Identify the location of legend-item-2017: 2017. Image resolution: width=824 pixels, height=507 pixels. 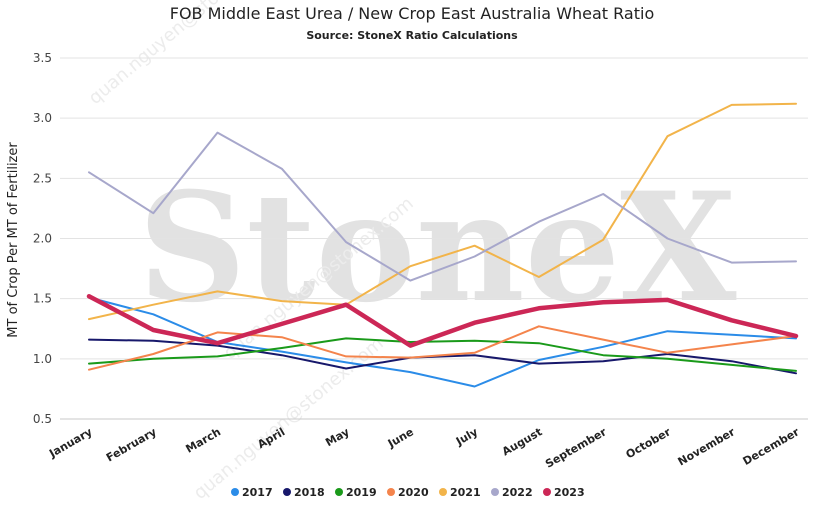
(252, 492).